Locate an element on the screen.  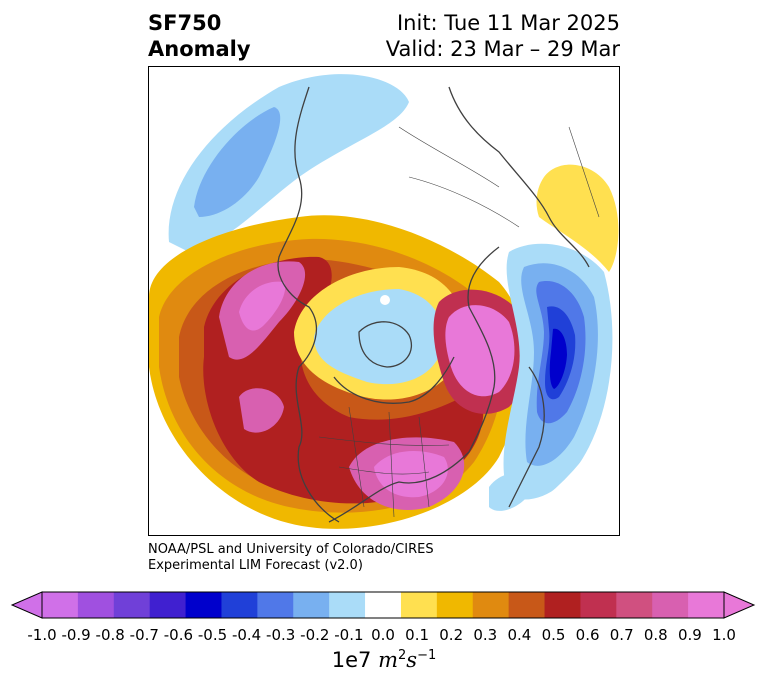
colorbar-tick-label: -1.0 is located at coordinates (42, 635).